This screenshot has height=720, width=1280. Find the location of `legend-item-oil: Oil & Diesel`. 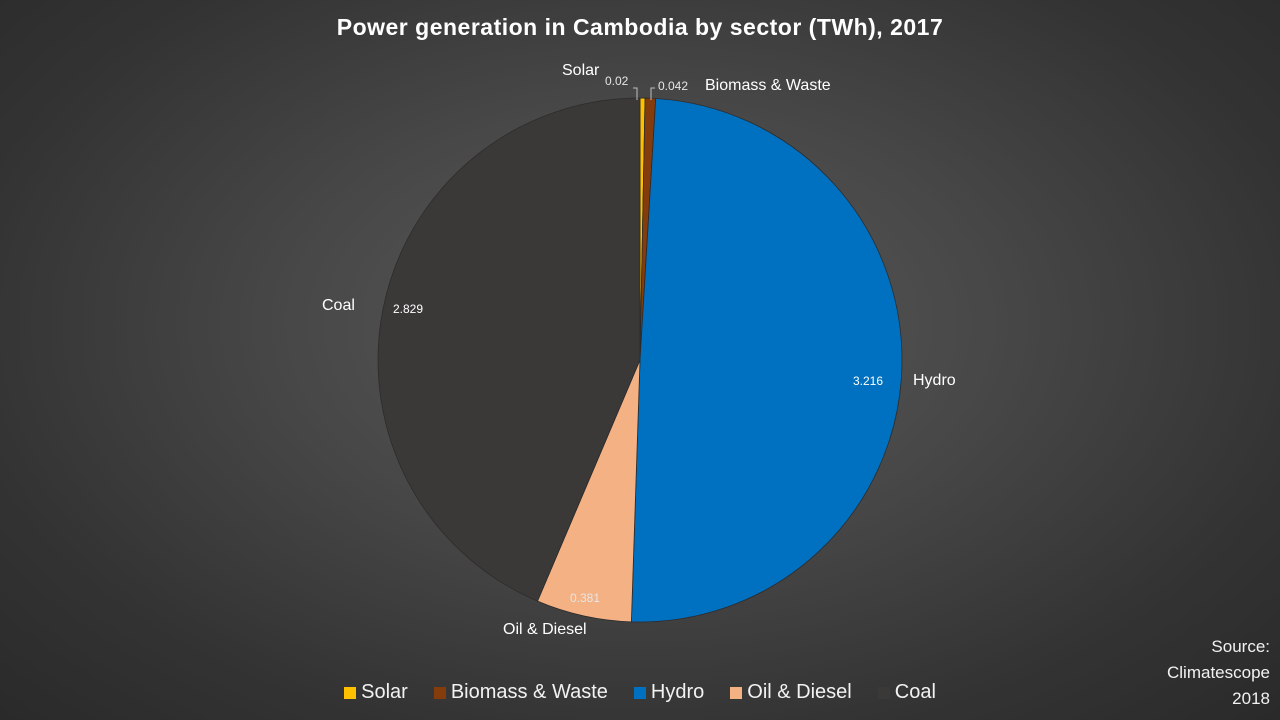

legend-item-oil: Oil & Diesel is located at coordinates (791, 692).